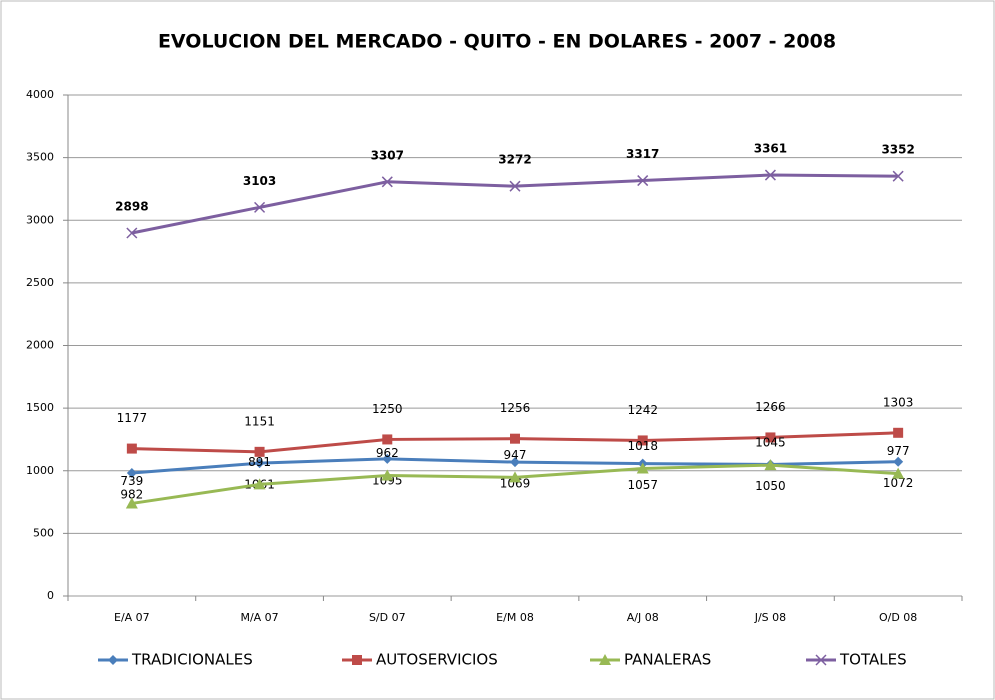  Describe the element at coordinates (643, 617) in the screenshot. I see `x-tick-label: A/J 08` at that location.